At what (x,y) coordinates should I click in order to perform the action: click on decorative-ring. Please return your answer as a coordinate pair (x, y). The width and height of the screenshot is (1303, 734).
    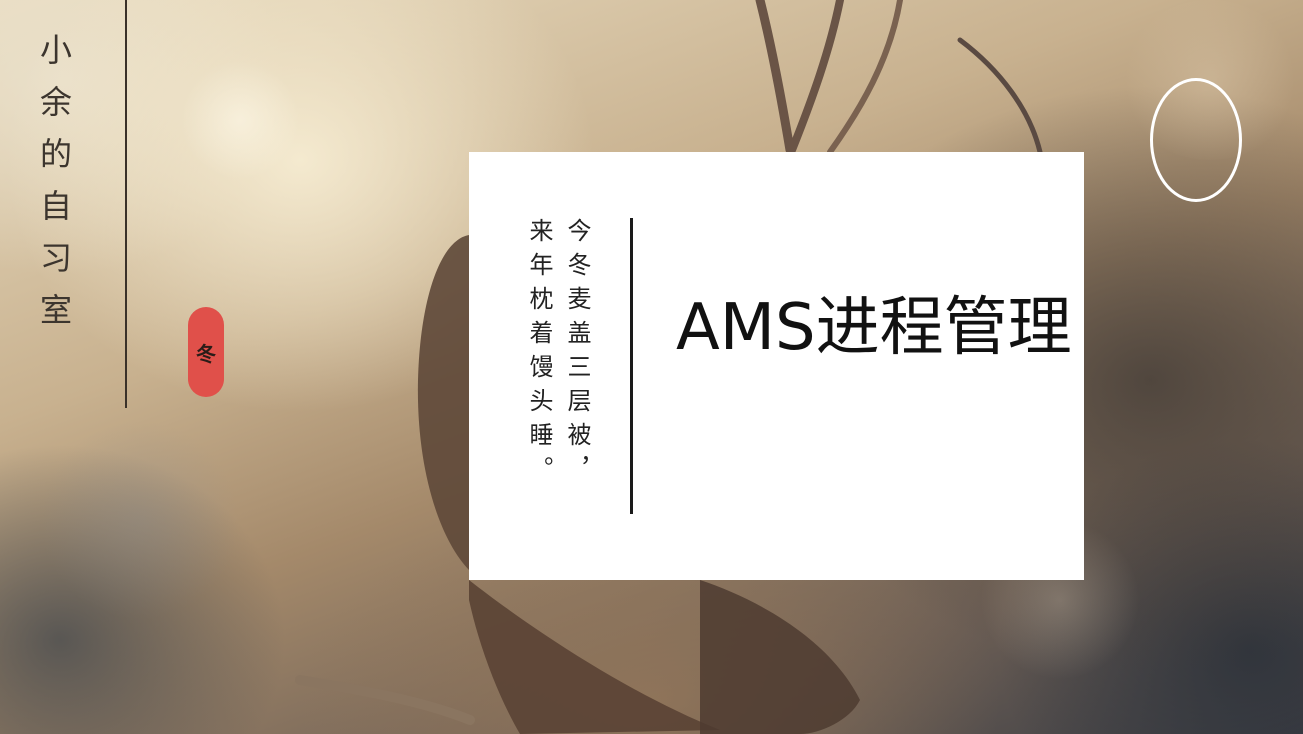
    Looking at the image, I should click on (1196, 140).